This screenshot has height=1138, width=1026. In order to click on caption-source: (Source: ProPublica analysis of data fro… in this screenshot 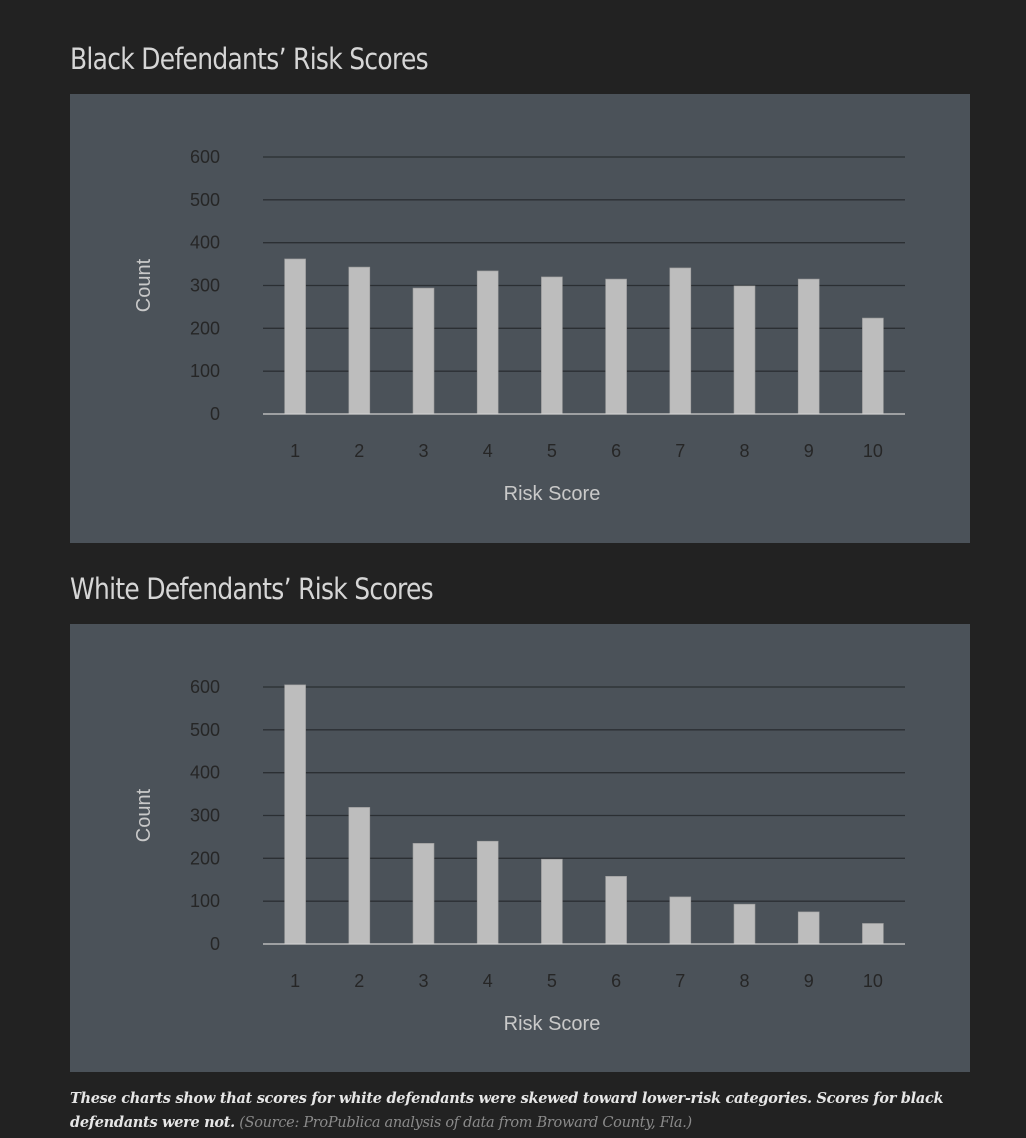, I will do `click(465, 1123)`.